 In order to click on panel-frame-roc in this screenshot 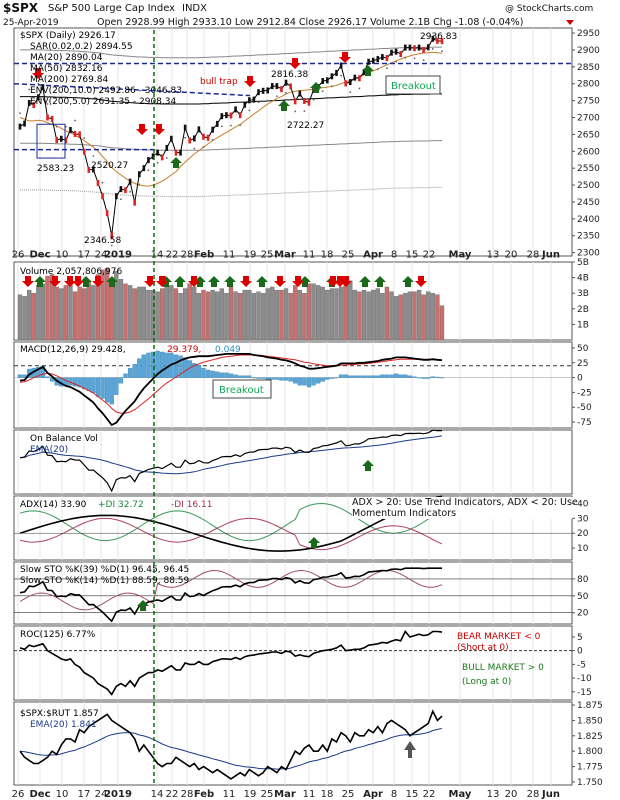, I will do `click(293, 663)`.